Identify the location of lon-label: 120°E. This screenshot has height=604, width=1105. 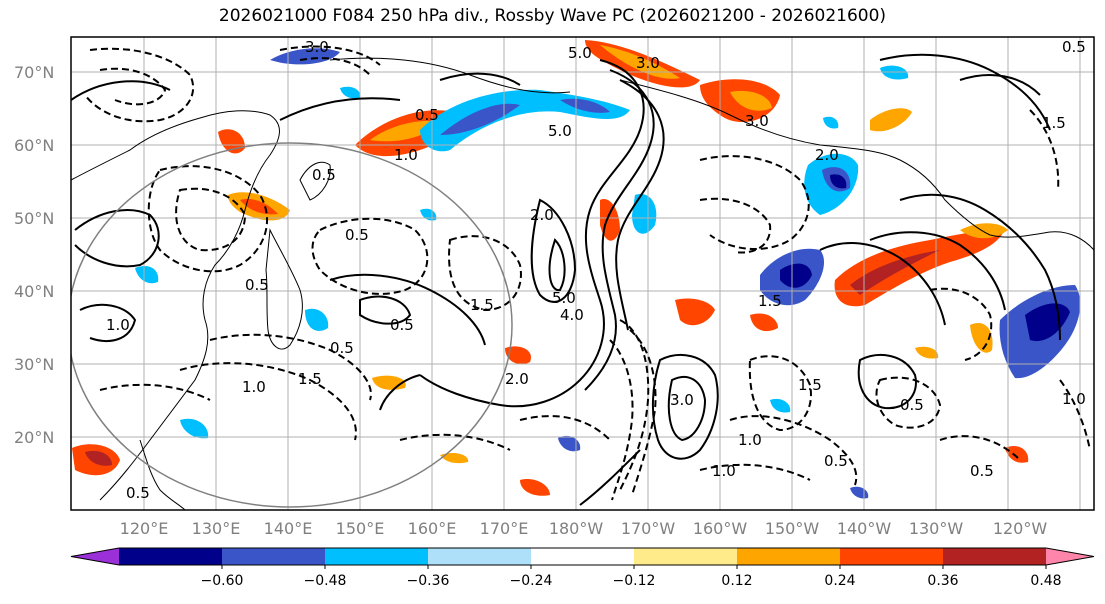
(144, 528).